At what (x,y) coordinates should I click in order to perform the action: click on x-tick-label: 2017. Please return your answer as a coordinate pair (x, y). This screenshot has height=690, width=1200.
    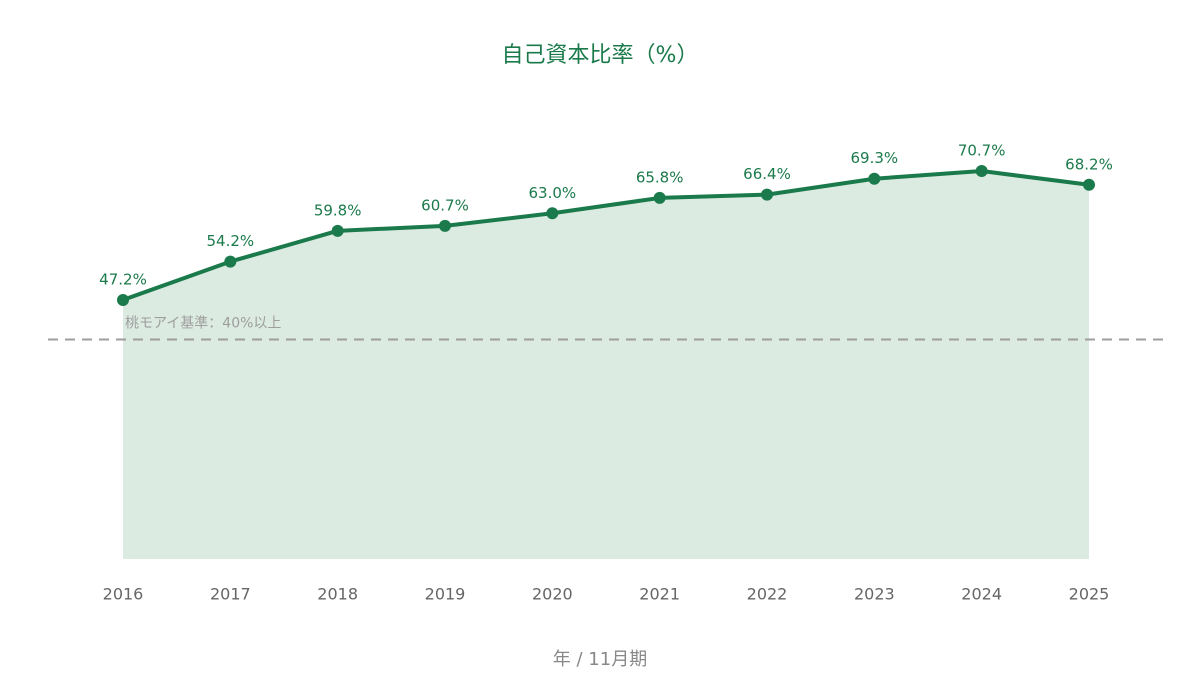
    Looking at the image, I should click on (230, 594).